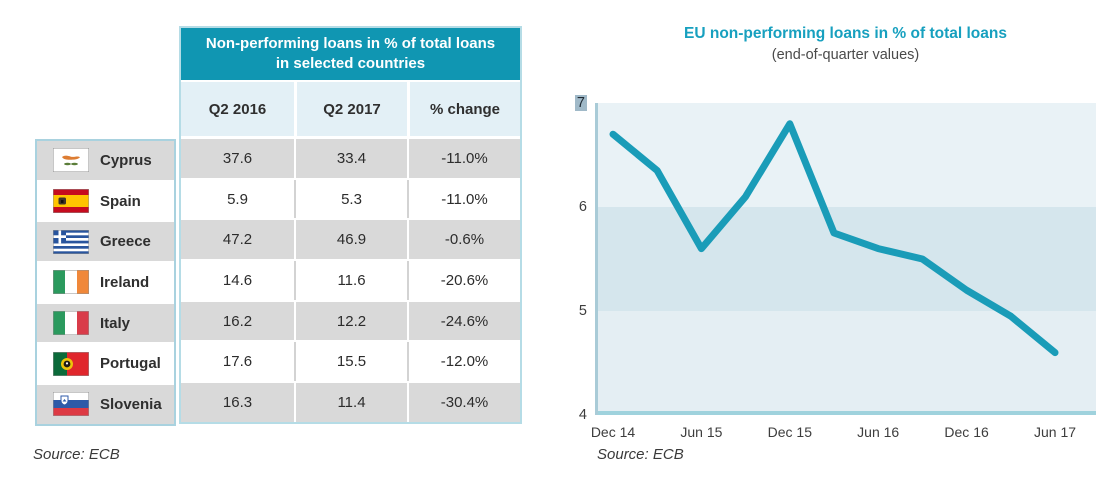 This screenshot has height=482, width=1098. I want to click on table-row: Italy, so click(105, 324).